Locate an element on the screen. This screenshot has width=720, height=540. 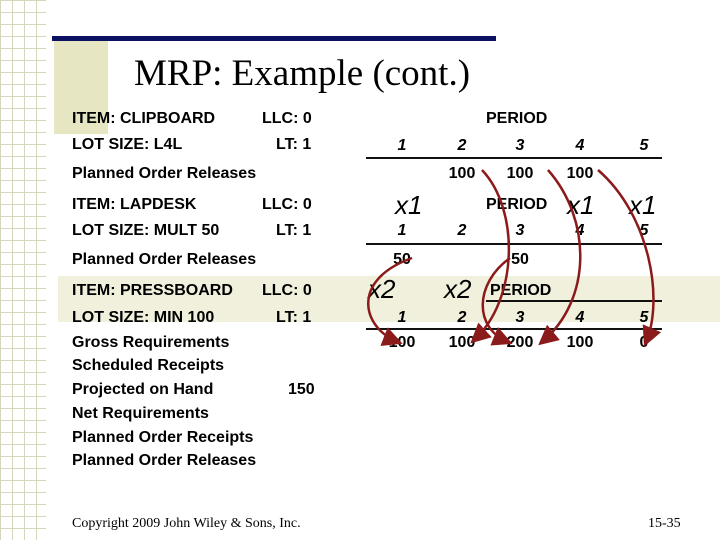
pressboard-llc-label: LLC: 0 is located at coordinates (287, 290).